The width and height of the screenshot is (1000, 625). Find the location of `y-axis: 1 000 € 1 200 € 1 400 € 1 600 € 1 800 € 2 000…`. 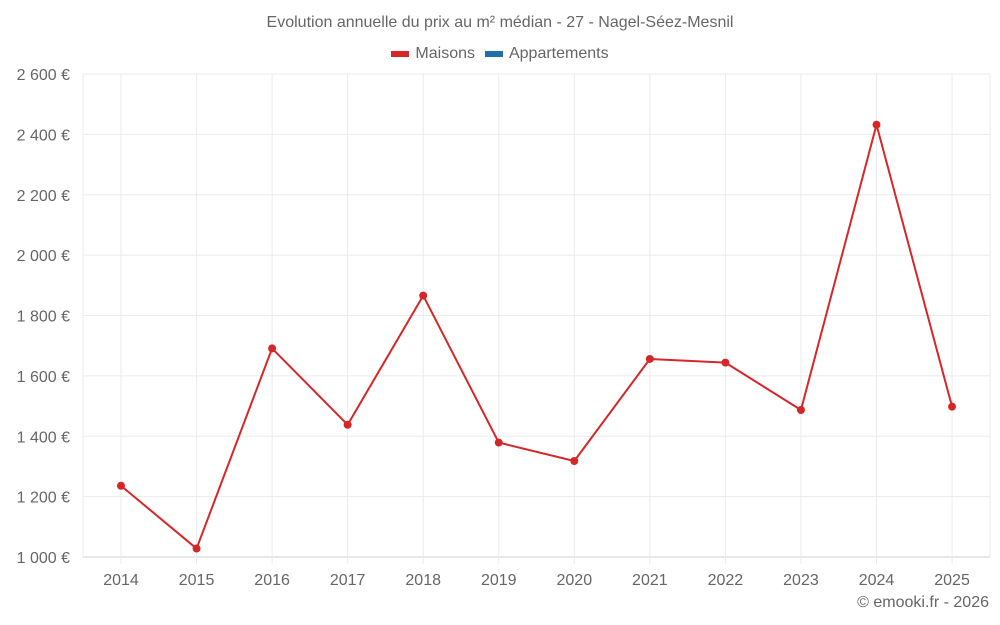

y-axis: 1 000 € 1 200 € 1 400 € 1 600 € 1 800 € 2 000… is located at coordinates (43, 317).